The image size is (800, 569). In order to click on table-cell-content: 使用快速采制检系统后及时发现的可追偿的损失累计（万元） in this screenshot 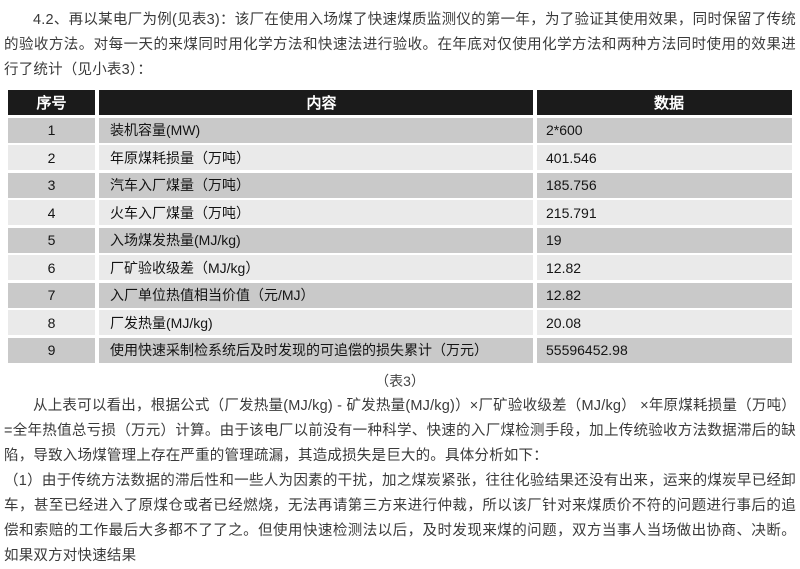, I will do `click(316, 350)`.